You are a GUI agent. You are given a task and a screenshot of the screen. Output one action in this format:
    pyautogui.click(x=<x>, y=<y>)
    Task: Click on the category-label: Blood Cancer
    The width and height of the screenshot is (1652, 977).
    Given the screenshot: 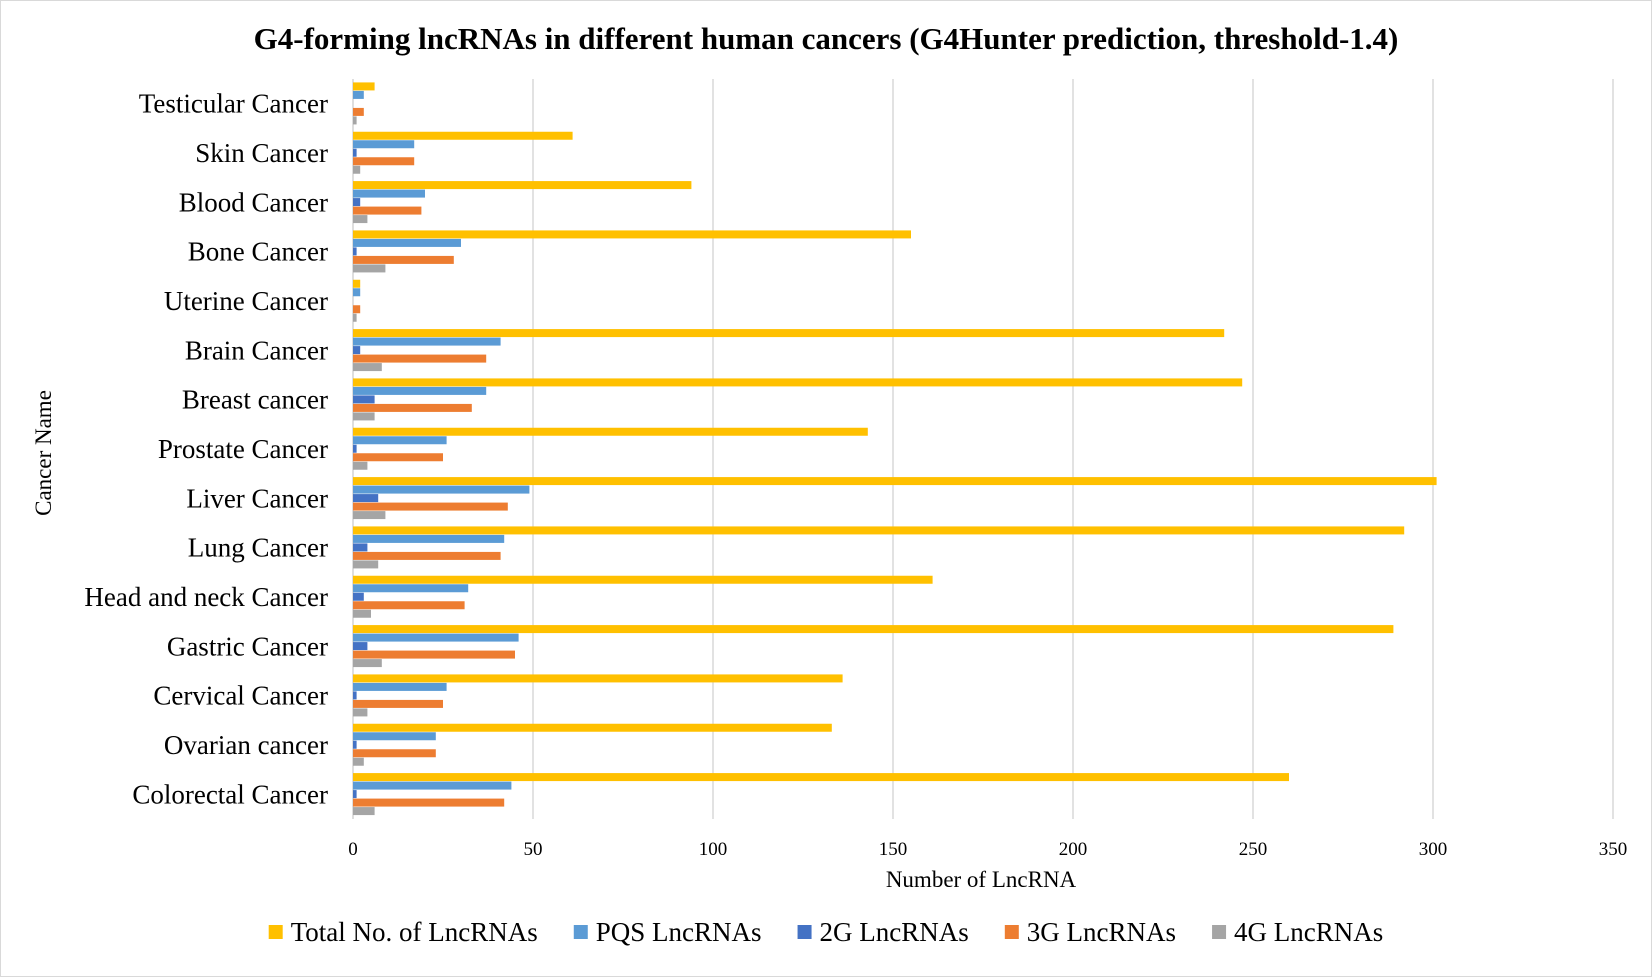 What is the action you would take?
    pyautogui.click(x=253, y=202)
    